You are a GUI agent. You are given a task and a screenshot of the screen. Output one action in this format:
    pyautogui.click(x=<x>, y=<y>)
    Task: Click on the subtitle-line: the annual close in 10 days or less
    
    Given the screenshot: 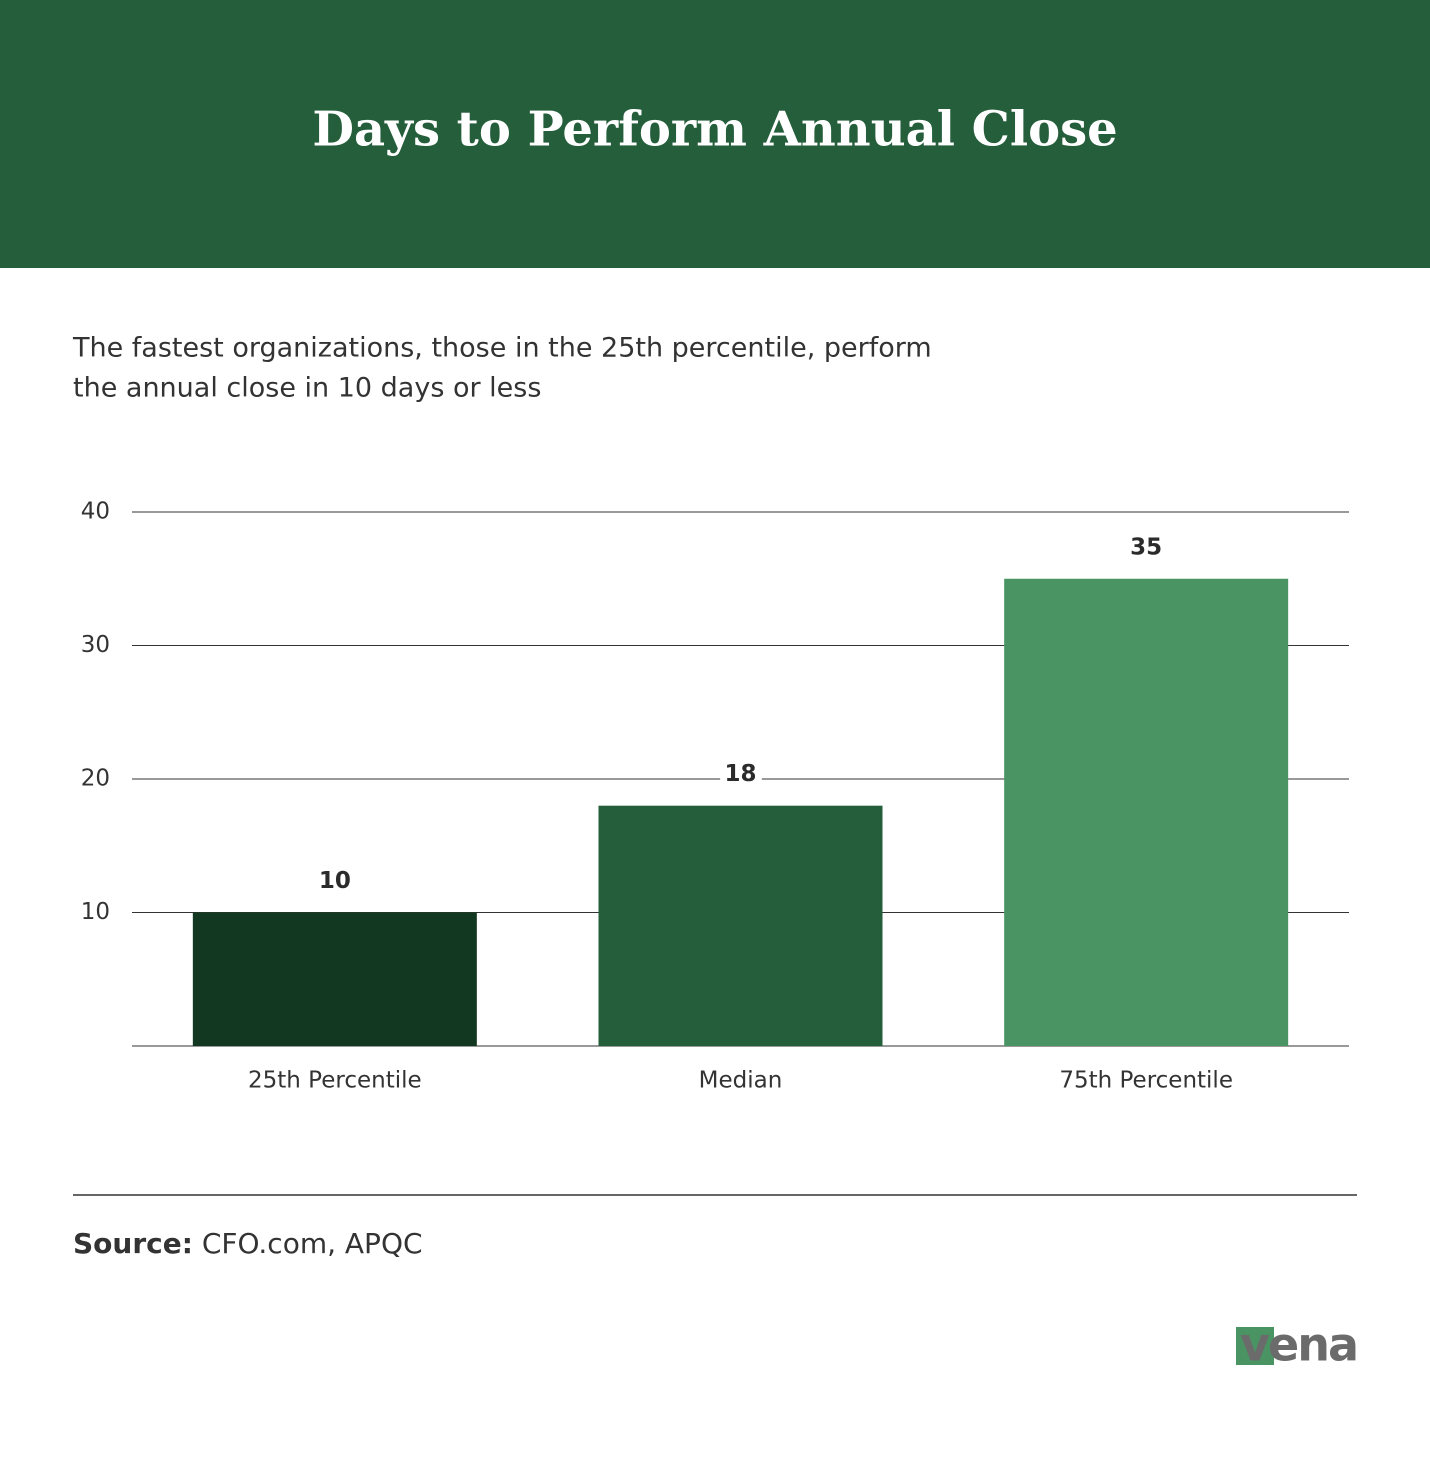 What is the action you would take?
    pyautogui.click(x=307, y=388)
    